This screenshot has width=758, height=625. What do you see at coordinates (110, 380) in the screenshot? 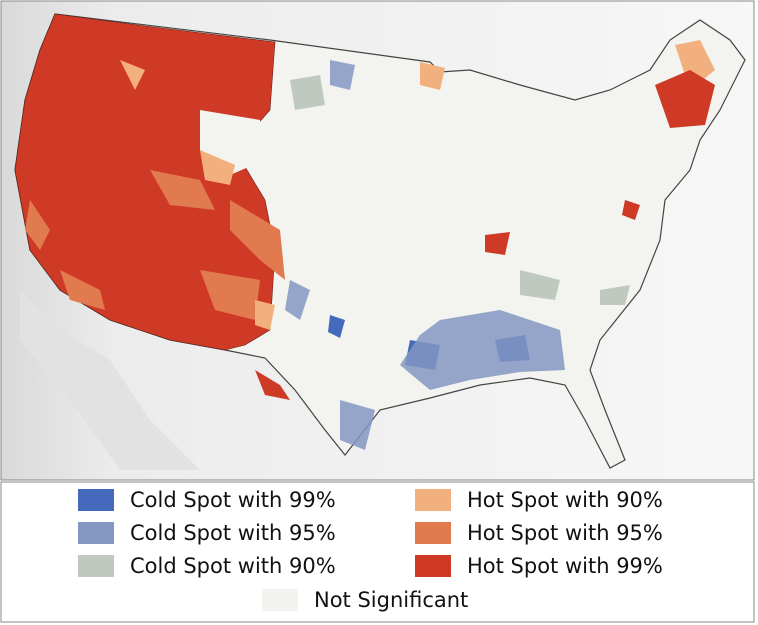
I see `mexico-terrain` at bounding box center [110, 380].